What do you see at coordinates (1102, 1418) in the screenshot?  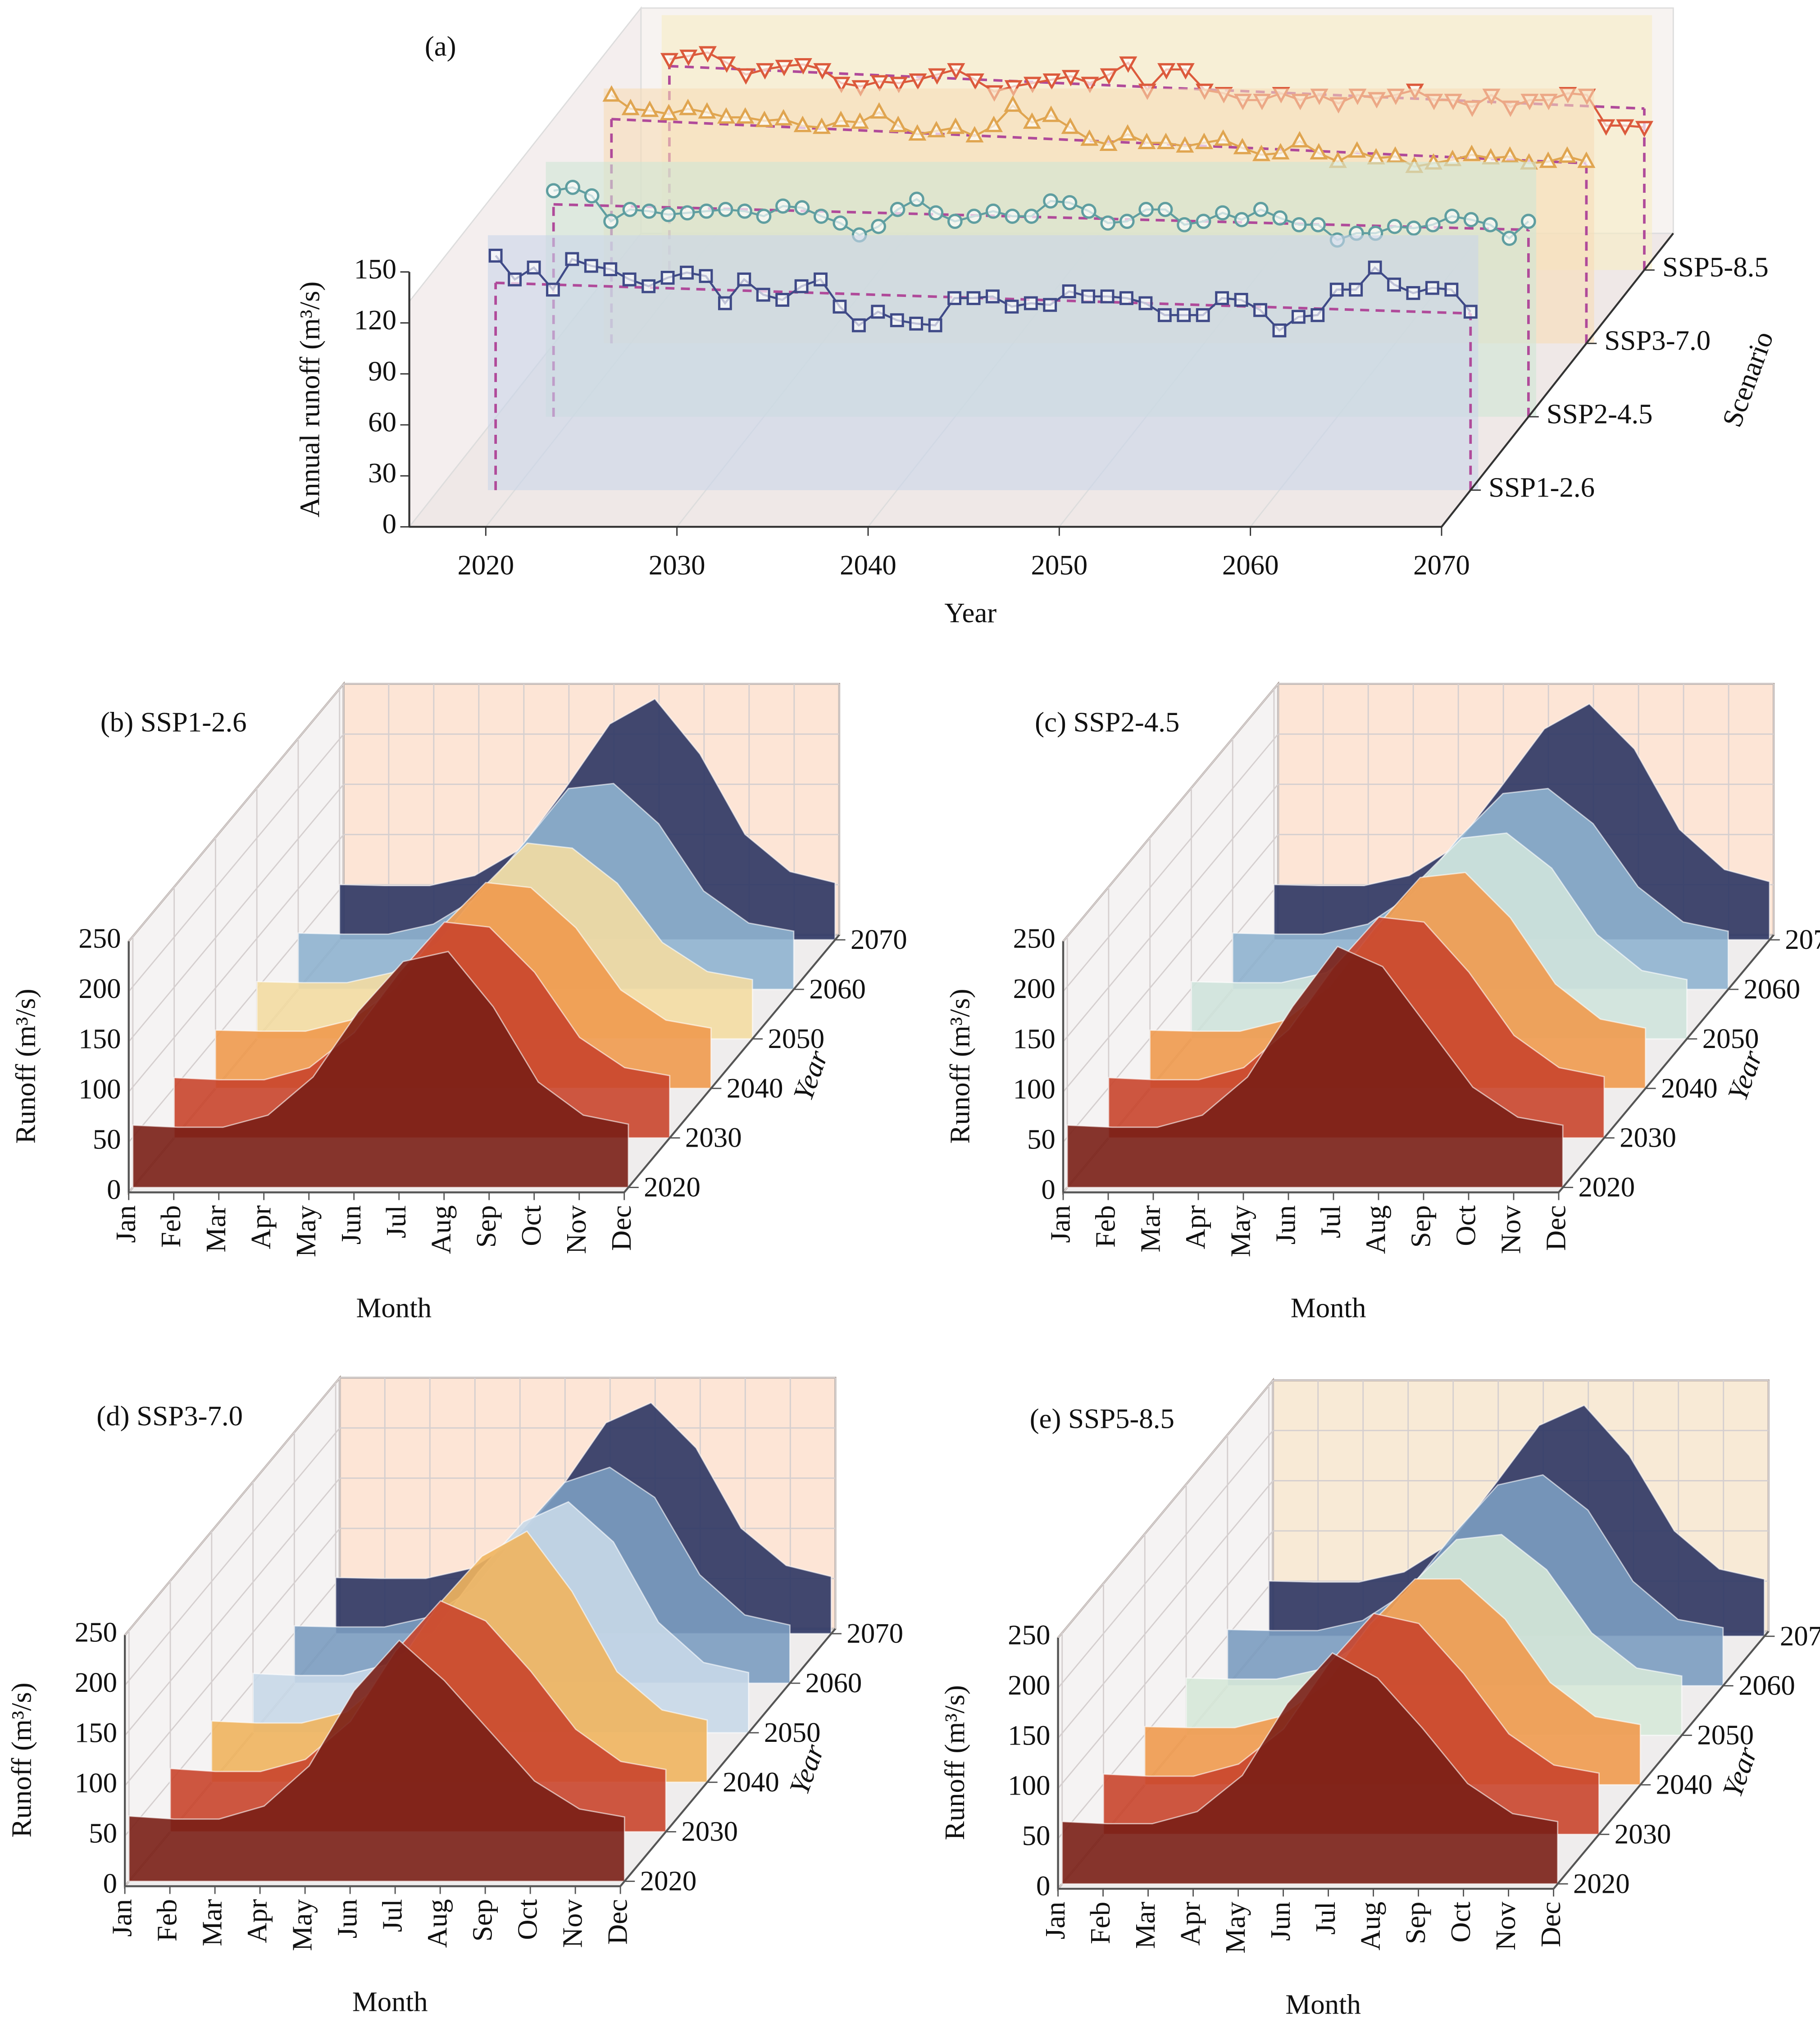 I see `panel-title: (e) SSP5-8.5` at bounding box center [1102, 1418].